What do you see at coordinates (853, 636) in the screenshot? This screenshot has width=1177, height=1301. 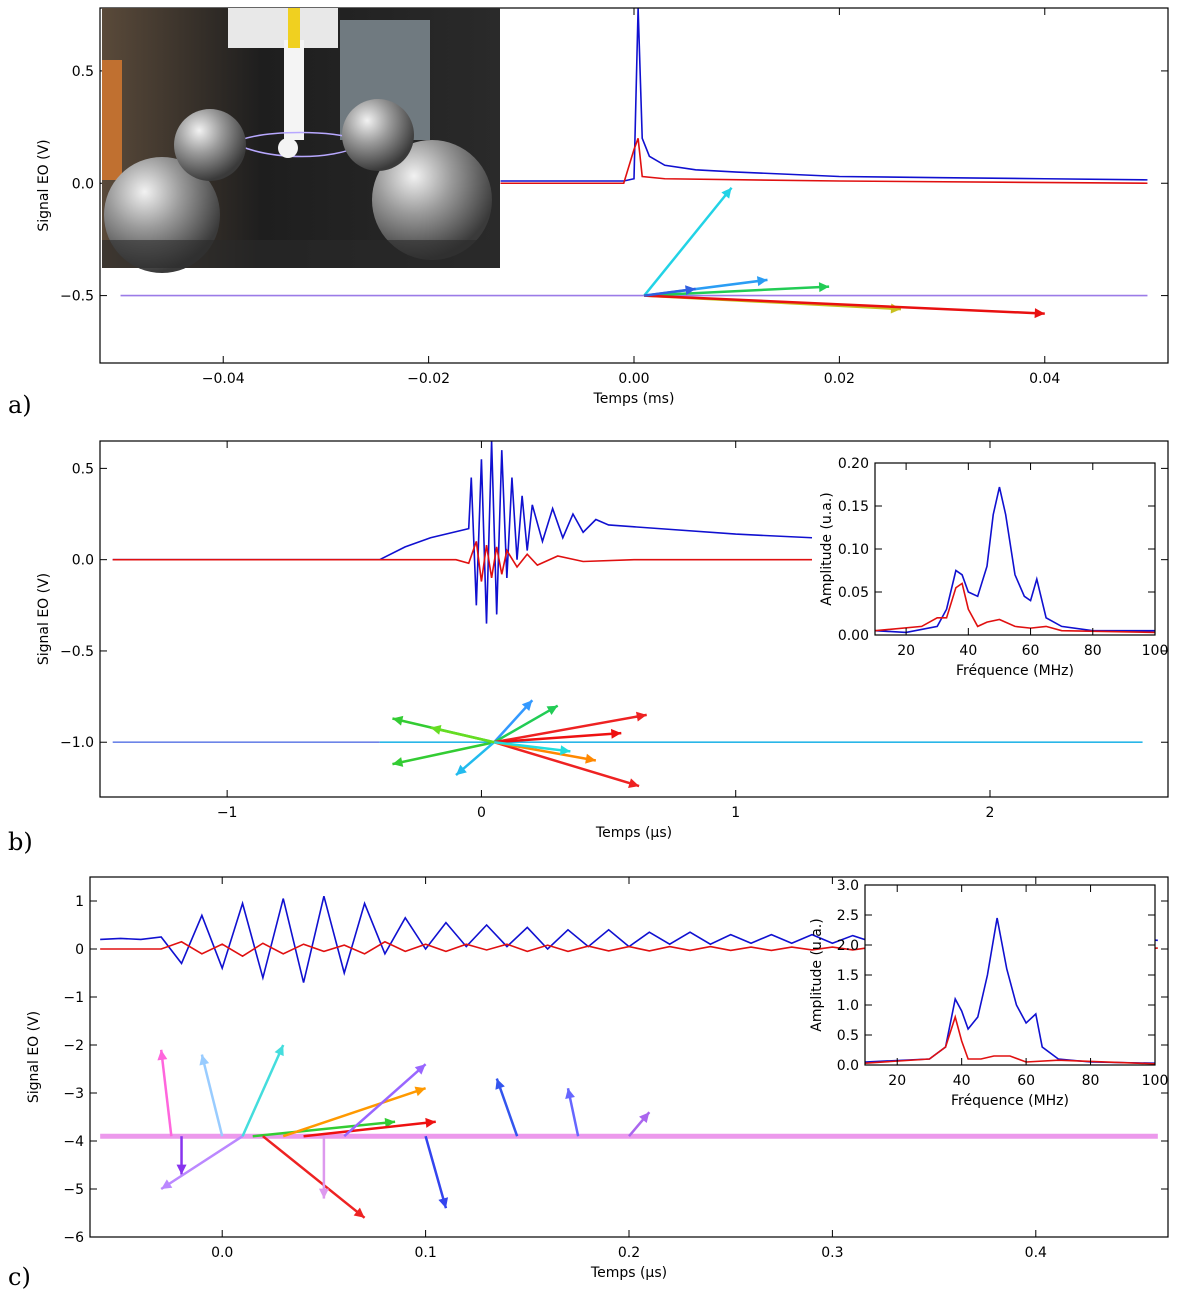 I see `y-tick-label: 0.00` at bounding box center [853, 636].